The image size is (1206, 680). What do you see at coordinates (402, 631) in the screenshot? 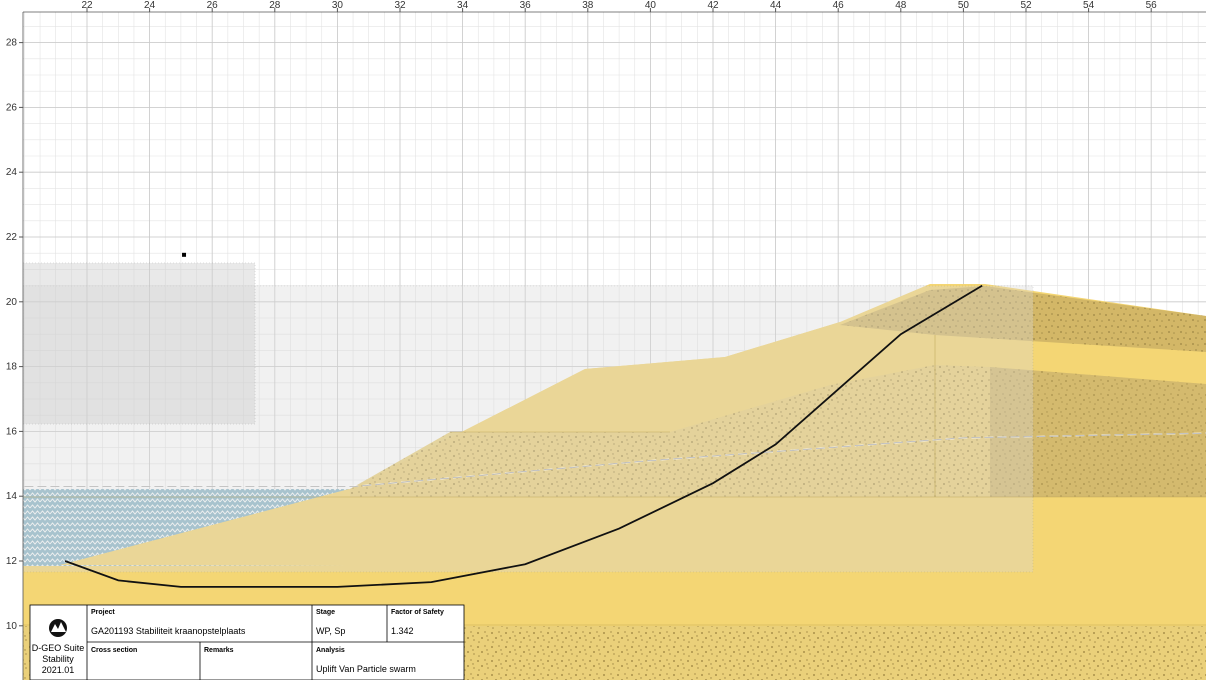
I see `factor-of-safety-value: 1.342` at bounding box center [402, 631].